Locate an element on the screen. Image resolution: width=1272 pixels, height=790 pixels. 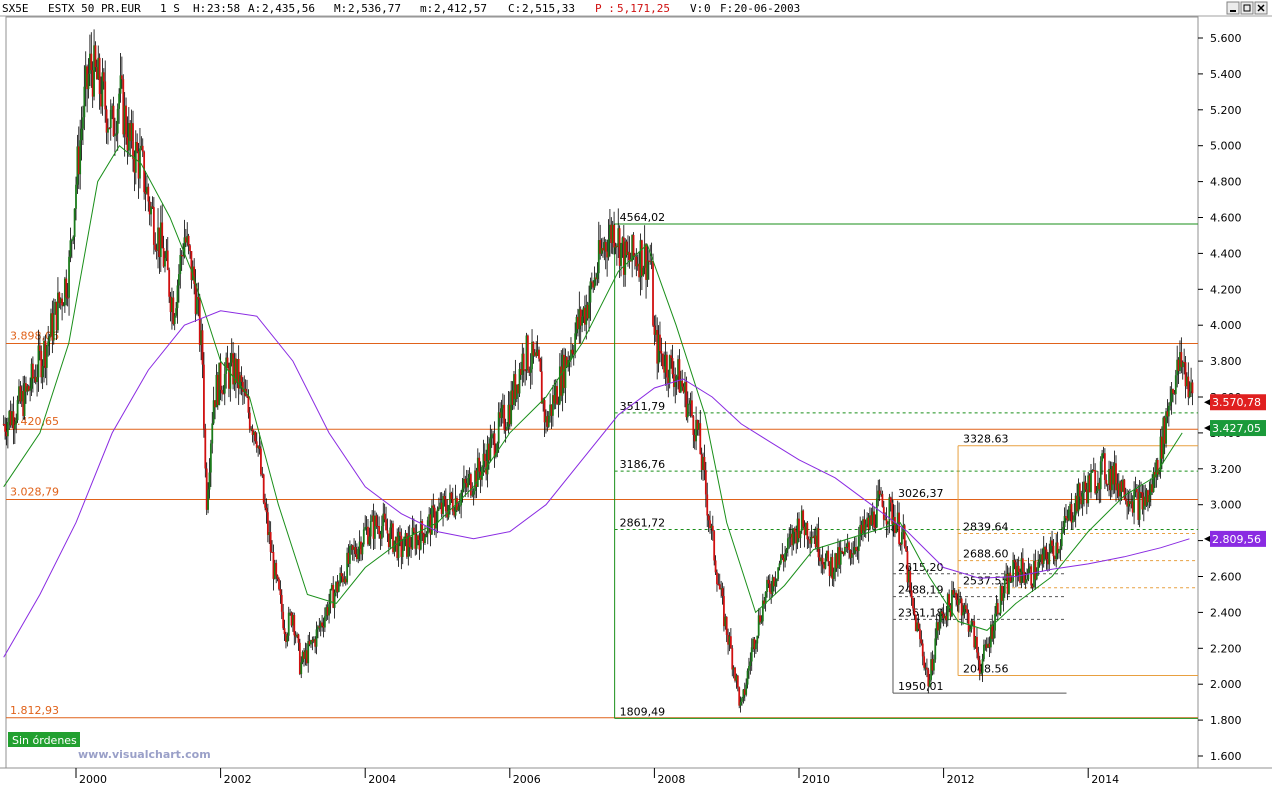
time-axis: 2000 2002 2004 2006 2008 2010 2012 2014 is located at coordinates (636, 776).